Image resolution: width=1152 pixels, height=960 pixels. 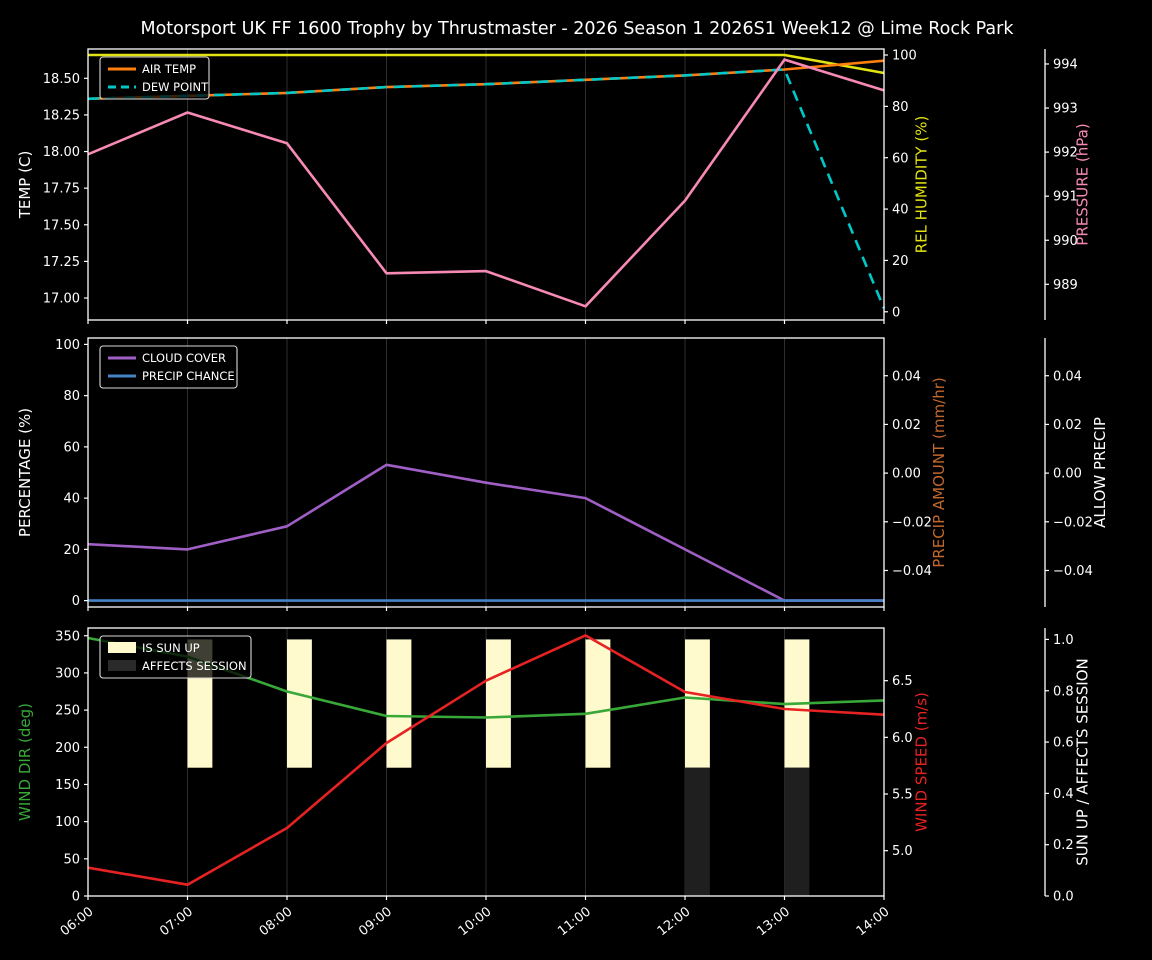 I want to click on tick-label: 989, so click(x=1065, y=285).